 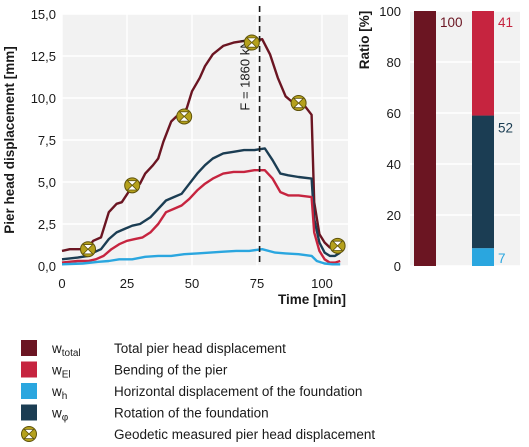 What do you see at coordinates (322, 283) in the screenshot?
I see `x-tick-label: 100` at bounding box center [322, 283].